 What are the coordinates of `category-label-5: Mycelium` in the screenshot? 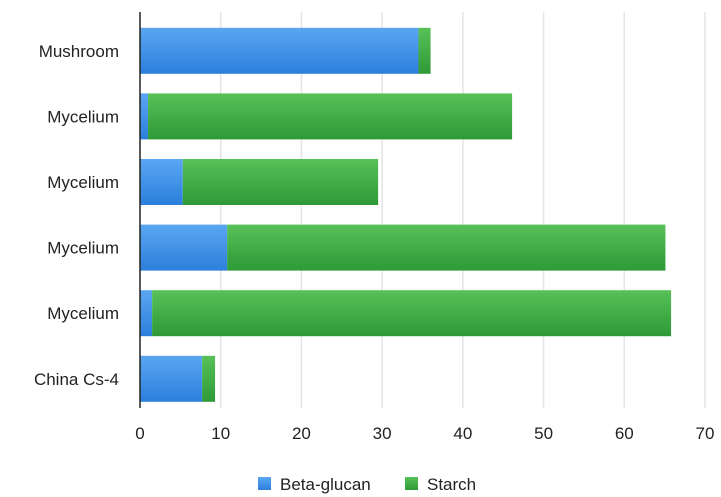 It's located at (83, 313).